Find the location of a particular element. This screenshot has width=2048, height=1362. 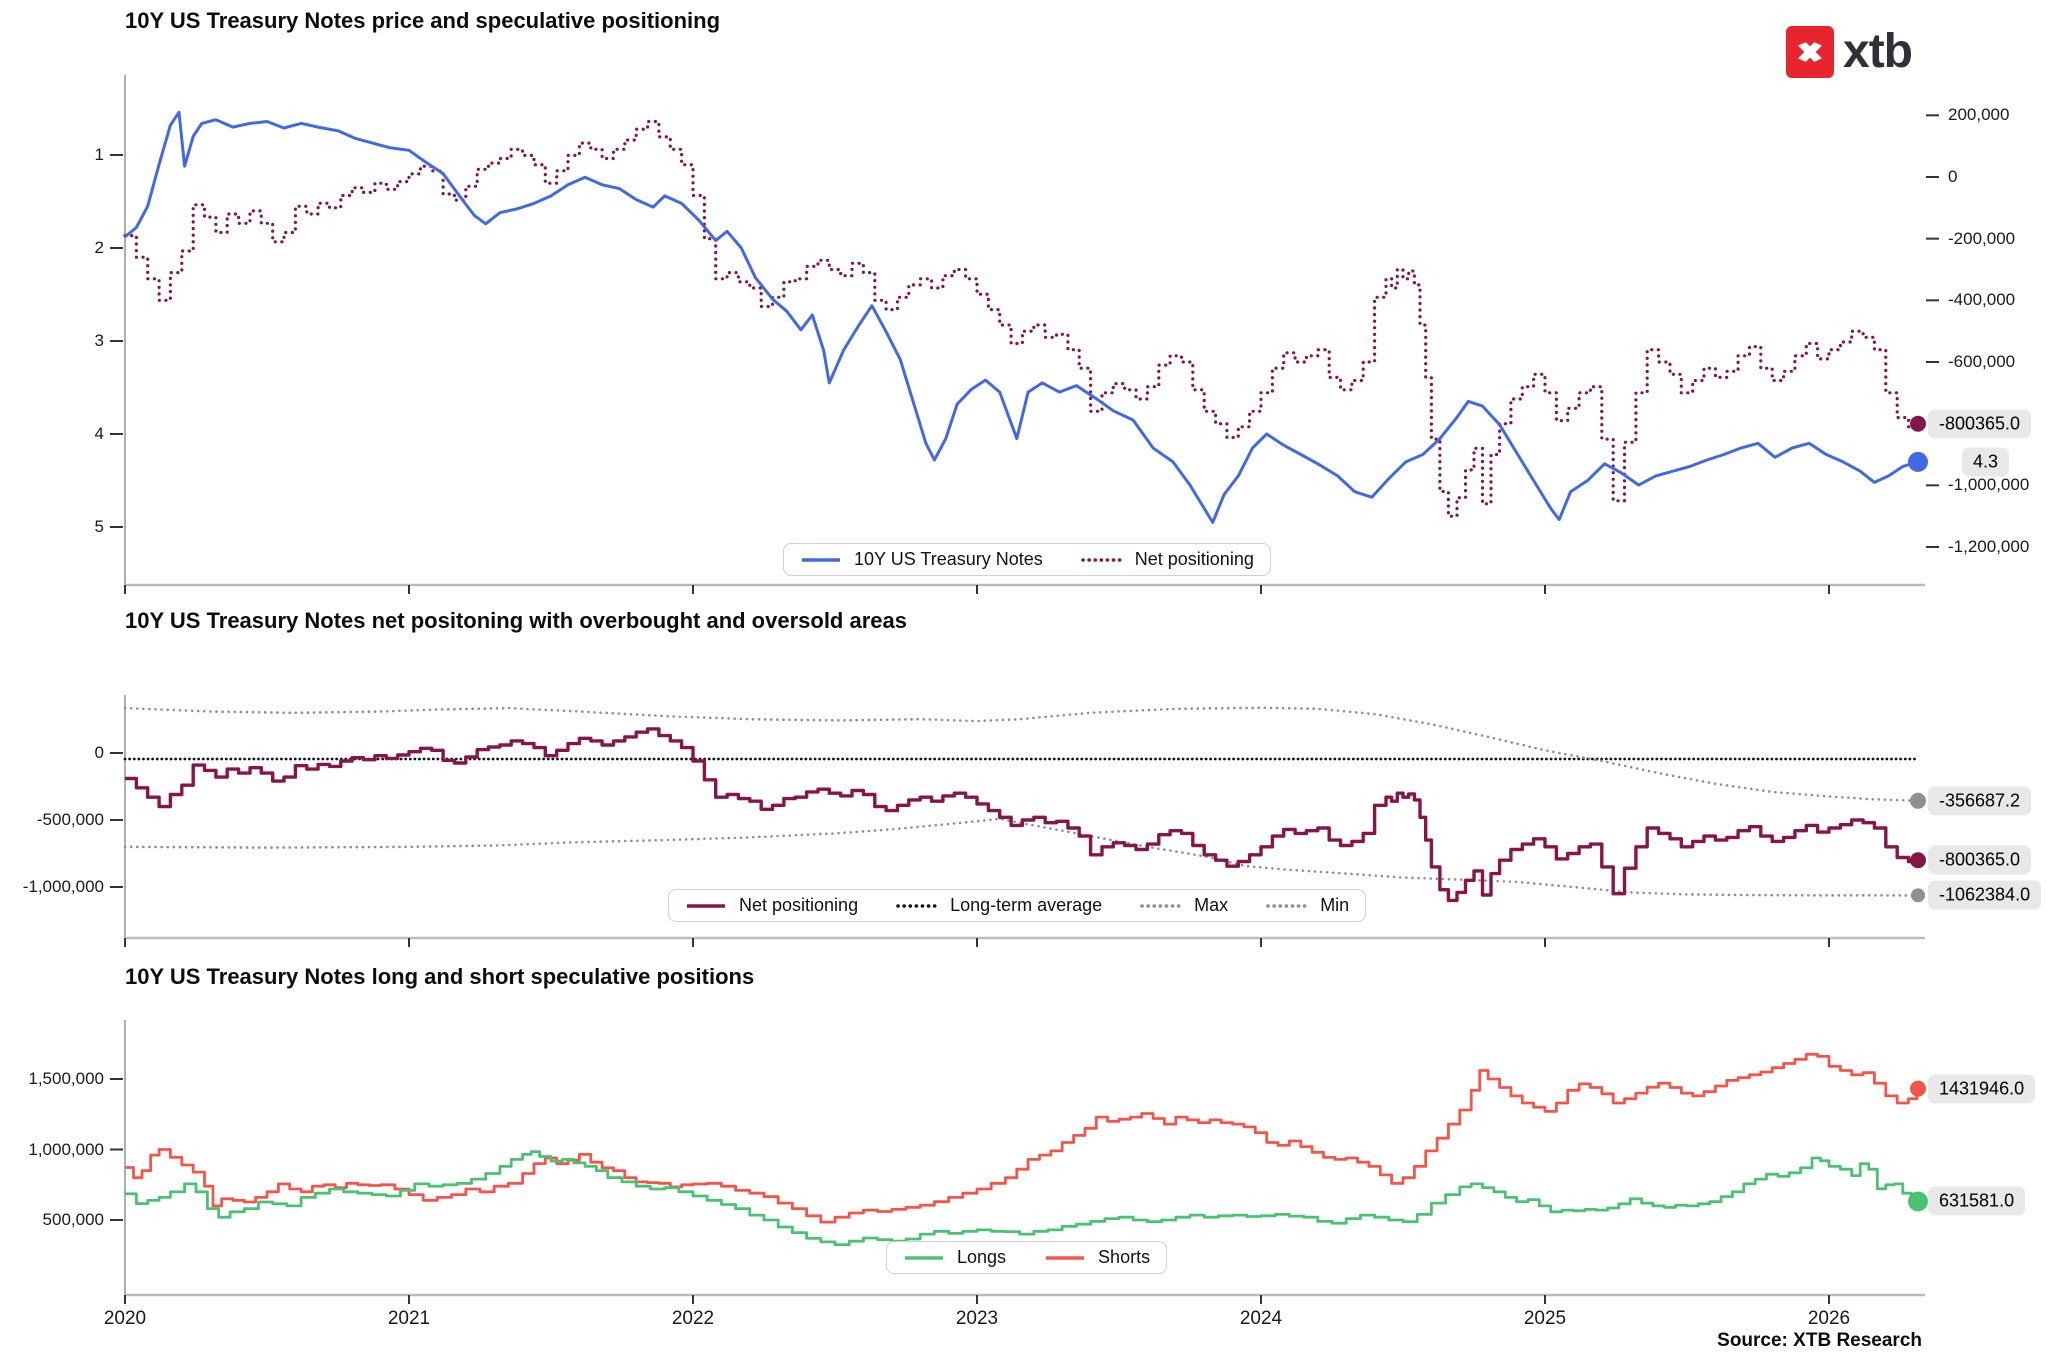

legend-item: Long-term average is located at coordinates (999, 905).